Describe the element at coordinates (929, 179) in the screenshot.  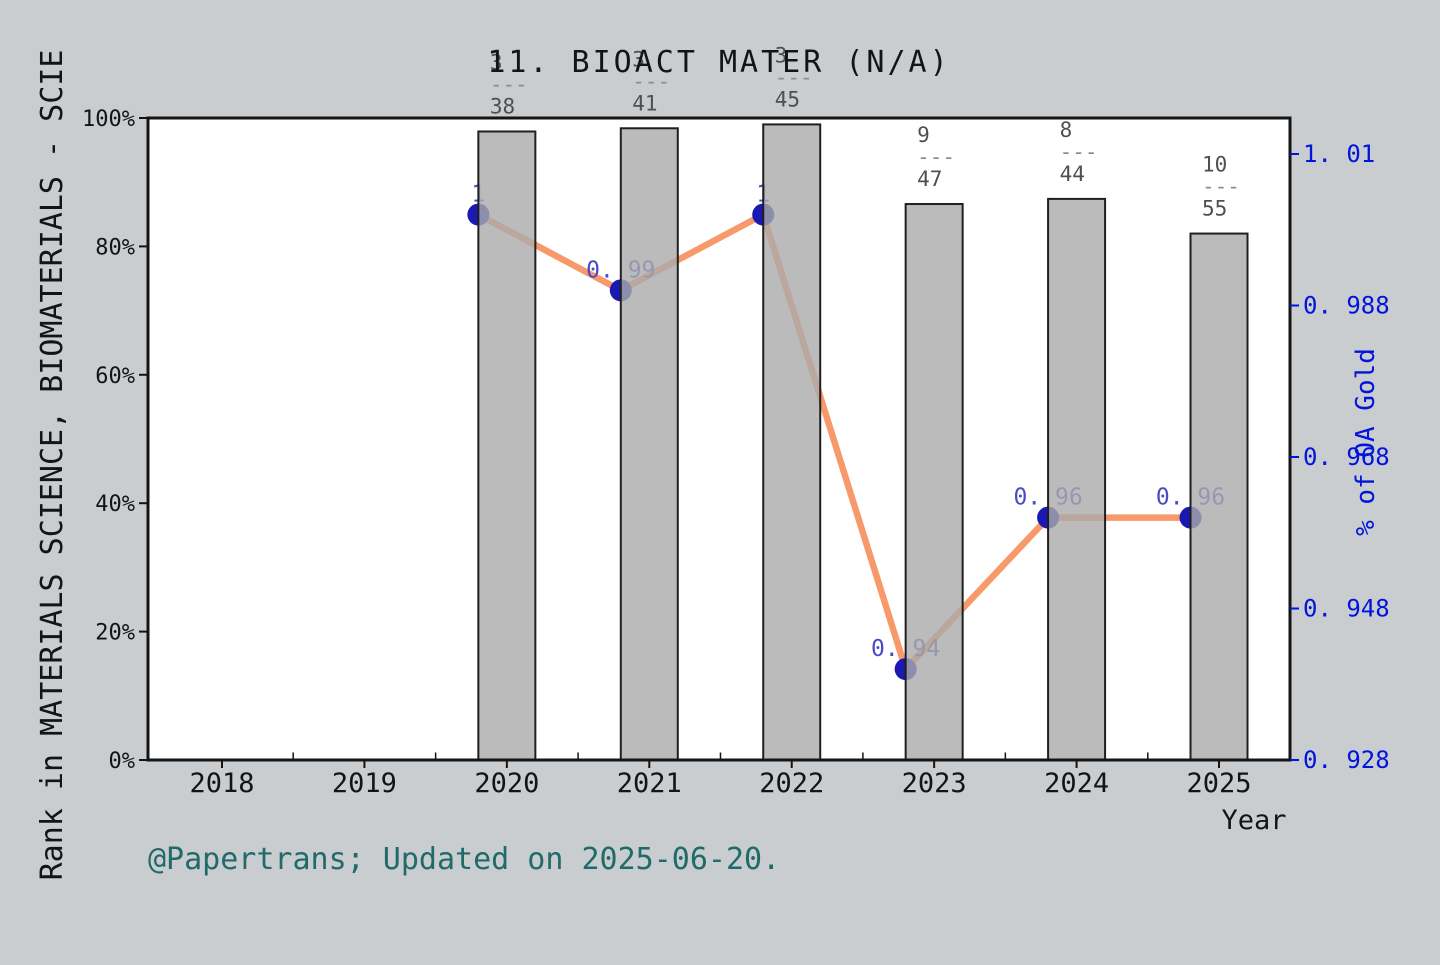
I see `fraction-denominator: 47` at that location.